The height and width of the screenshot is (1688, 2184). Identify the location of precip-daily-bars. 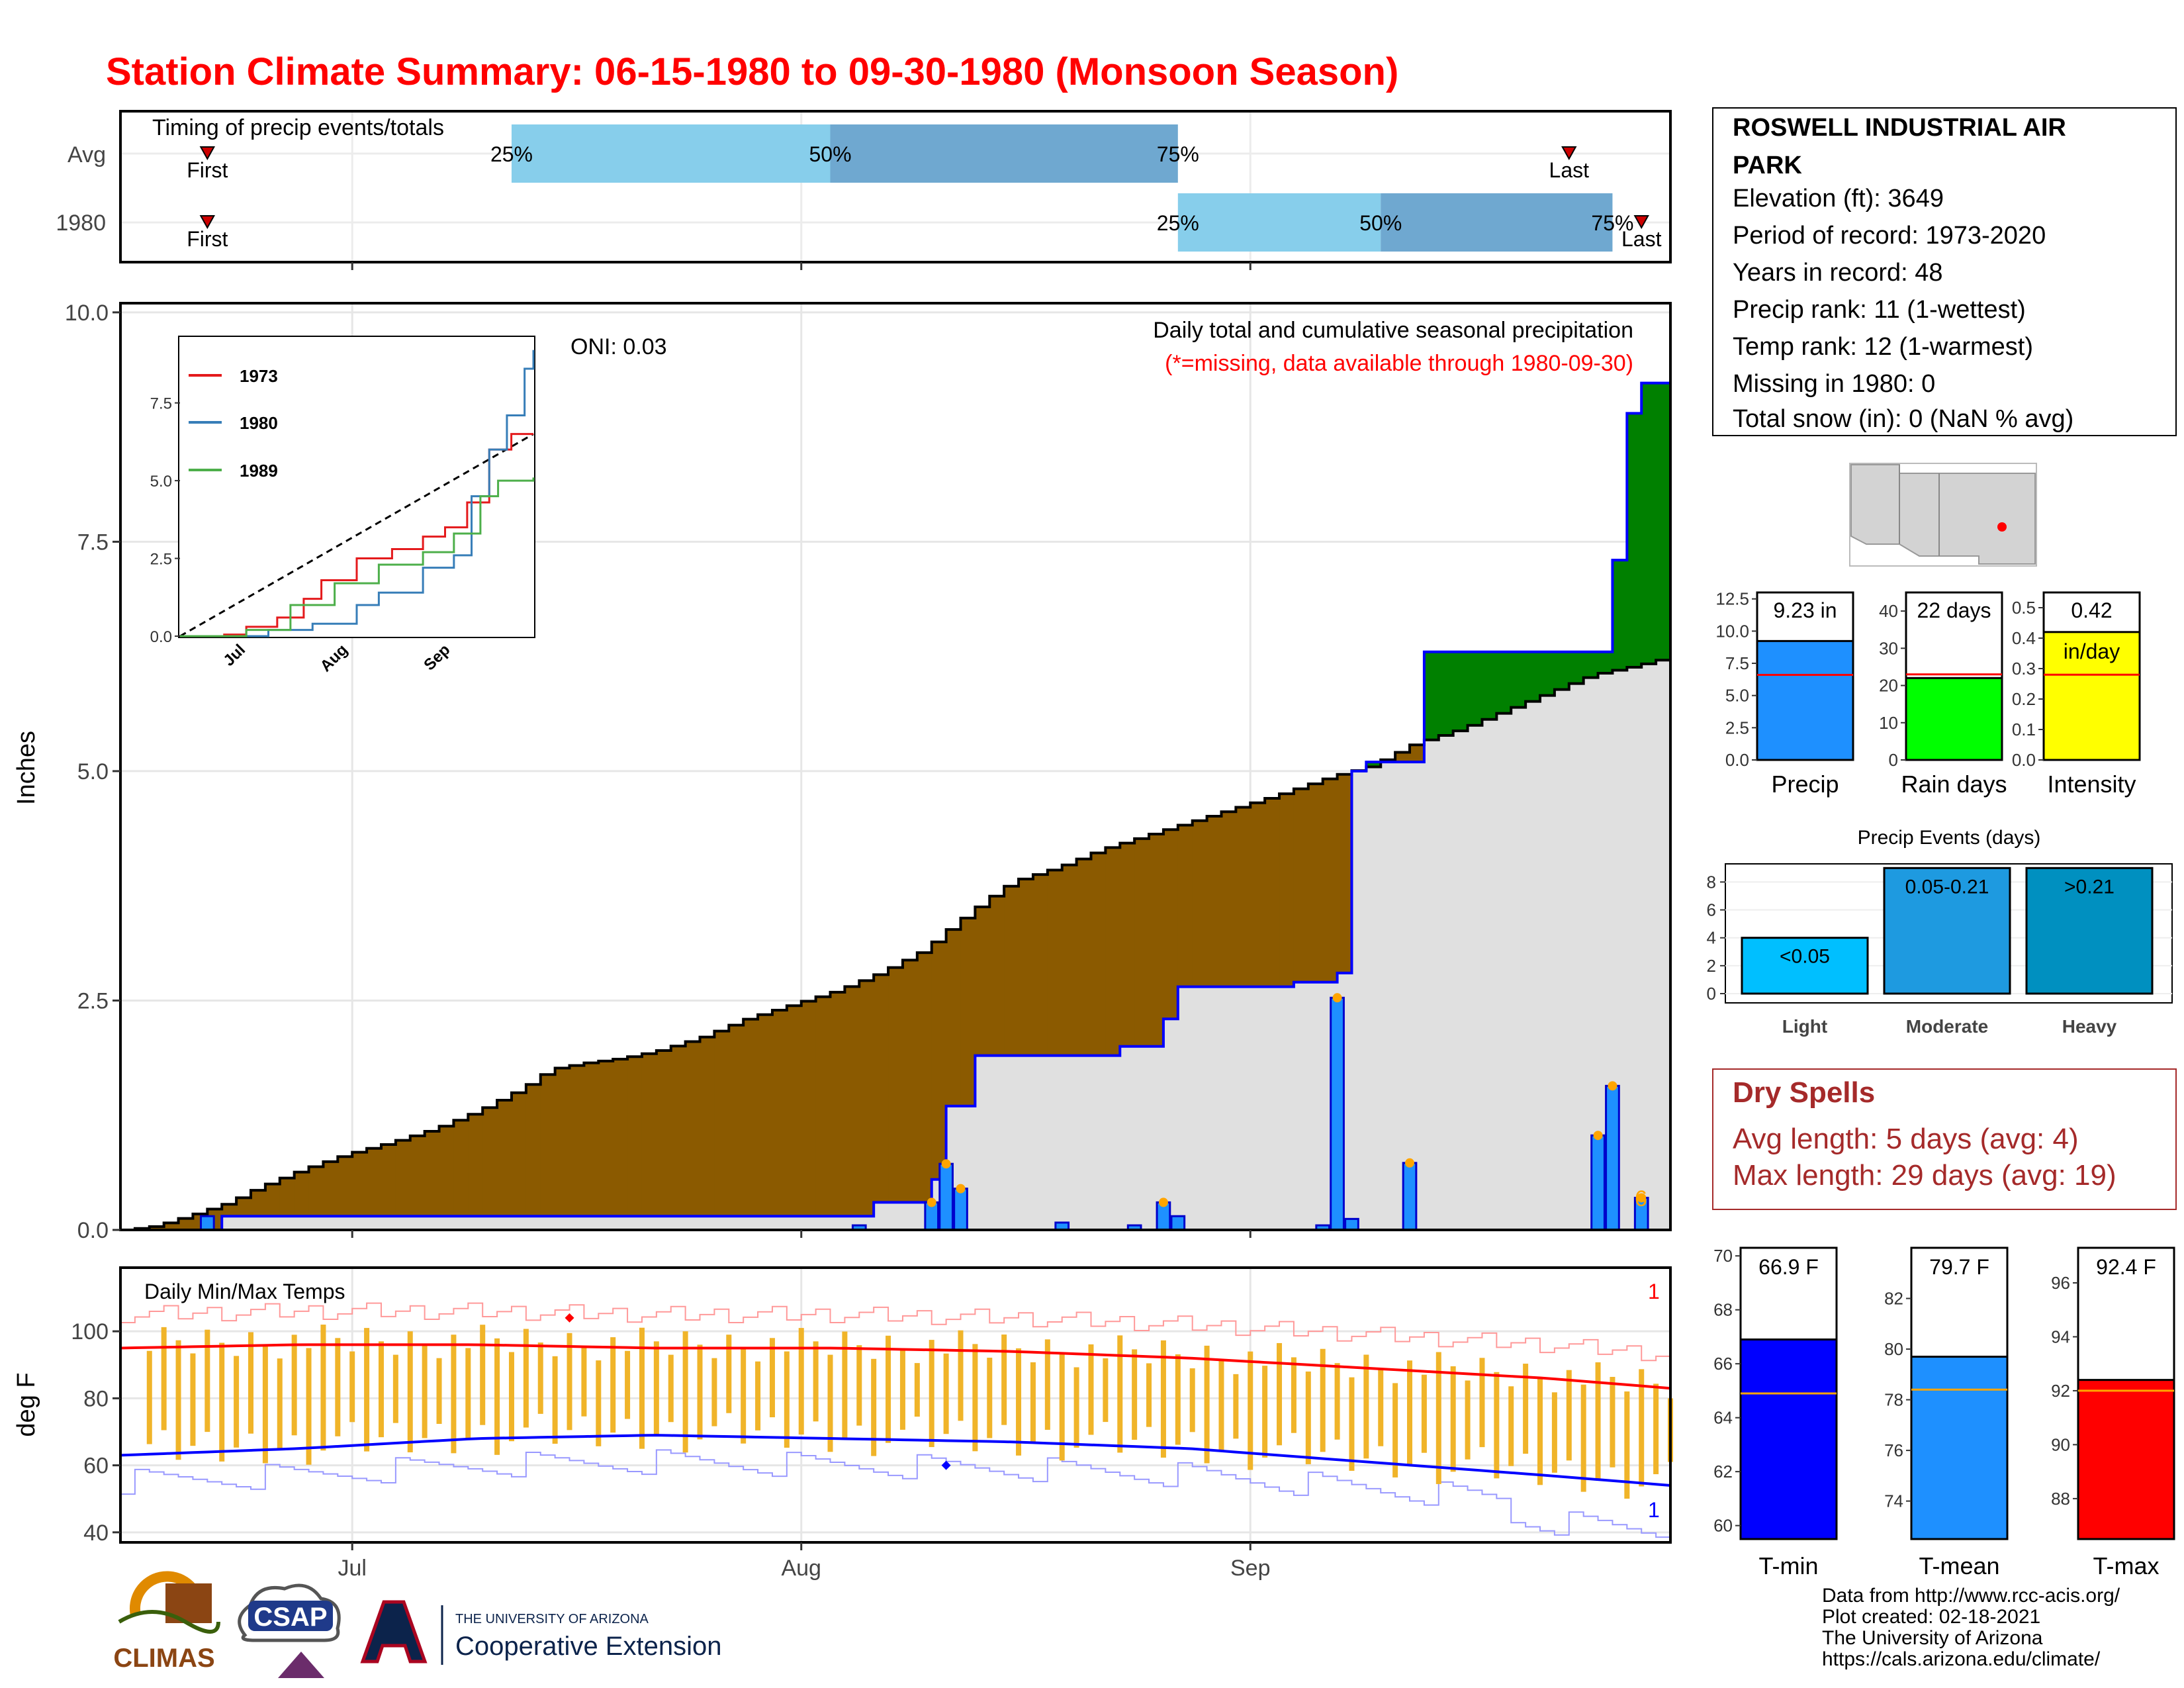
(924, 1112).